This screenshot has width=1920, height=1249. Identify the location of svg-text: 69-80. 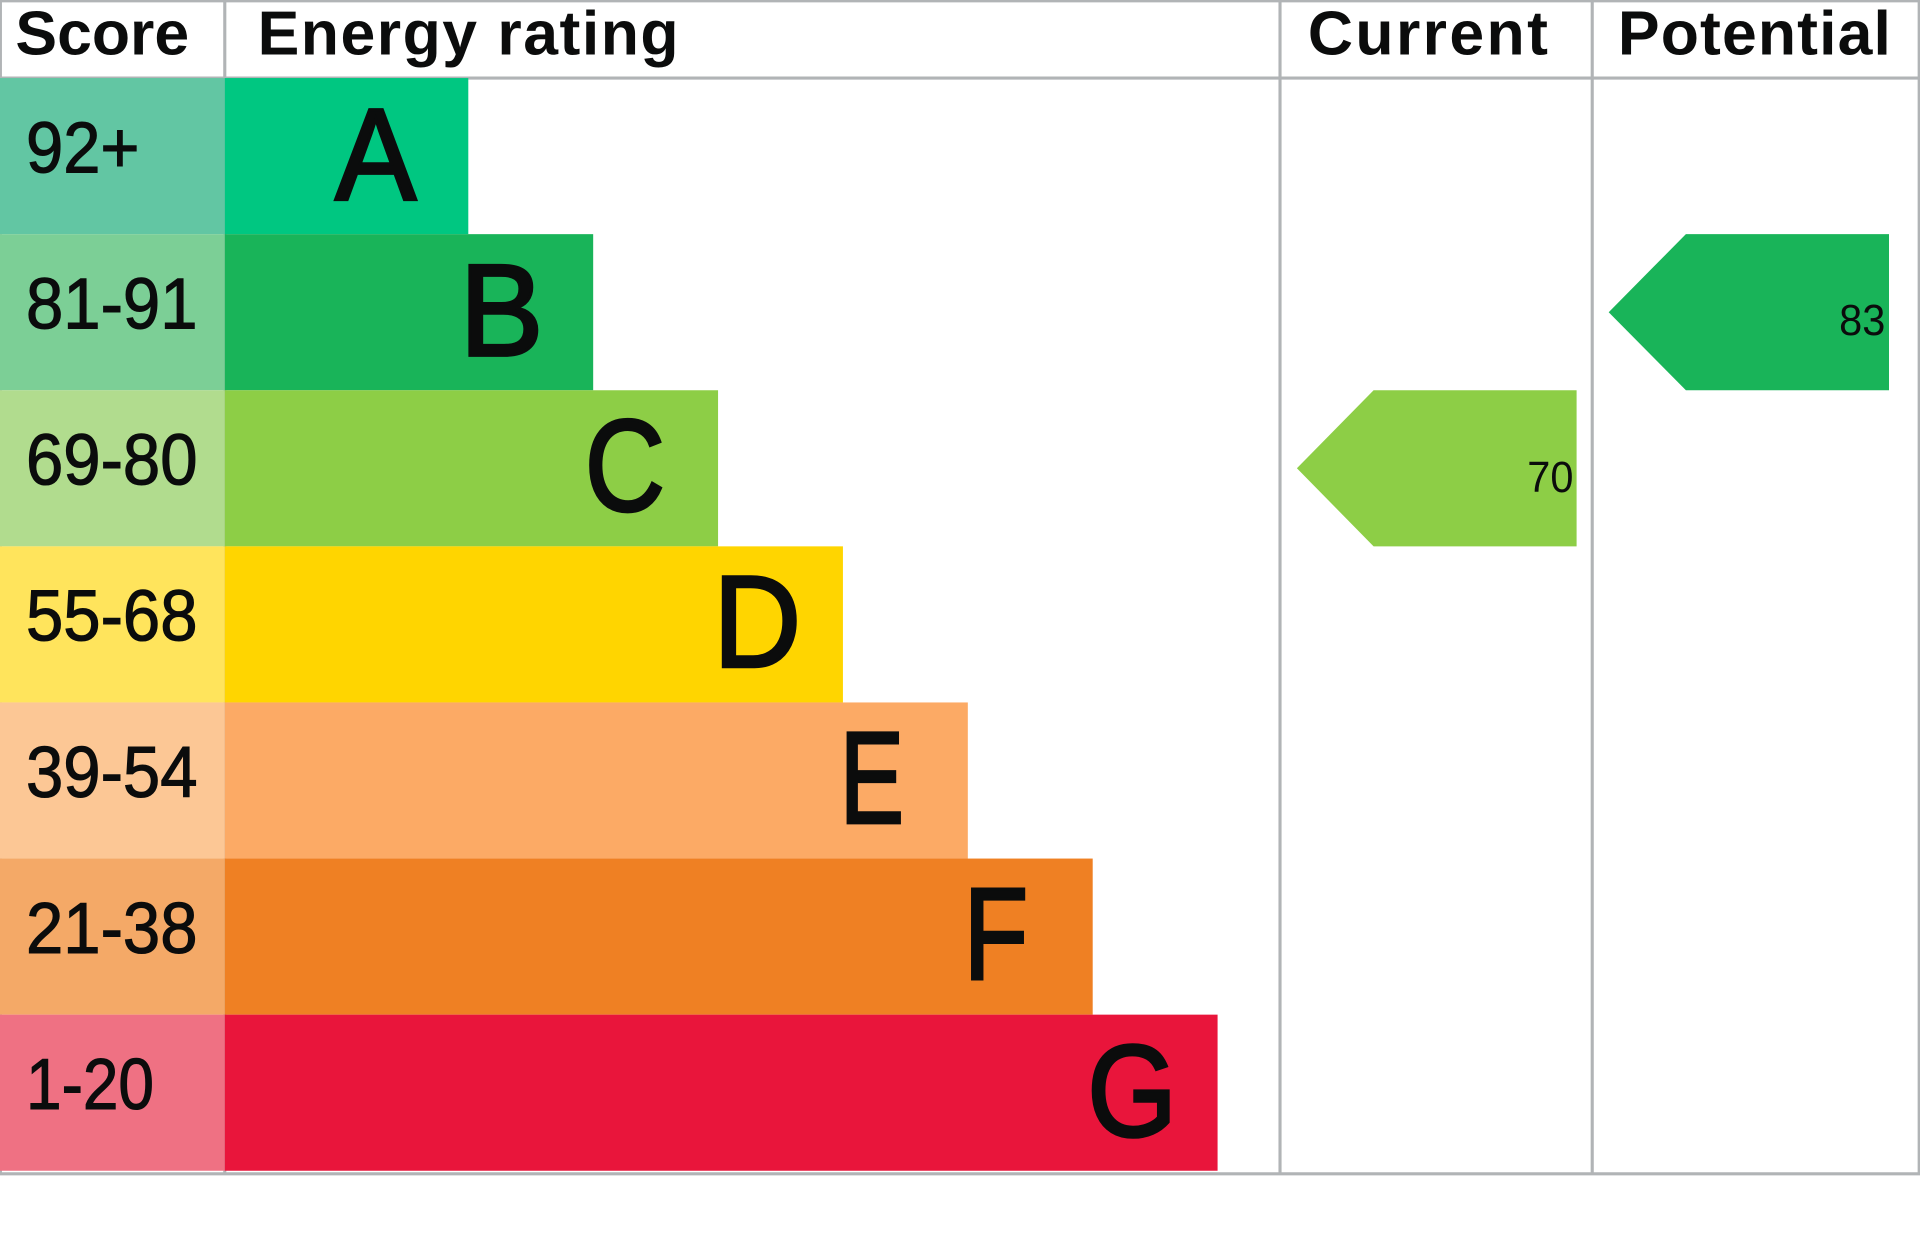
(112, 460).